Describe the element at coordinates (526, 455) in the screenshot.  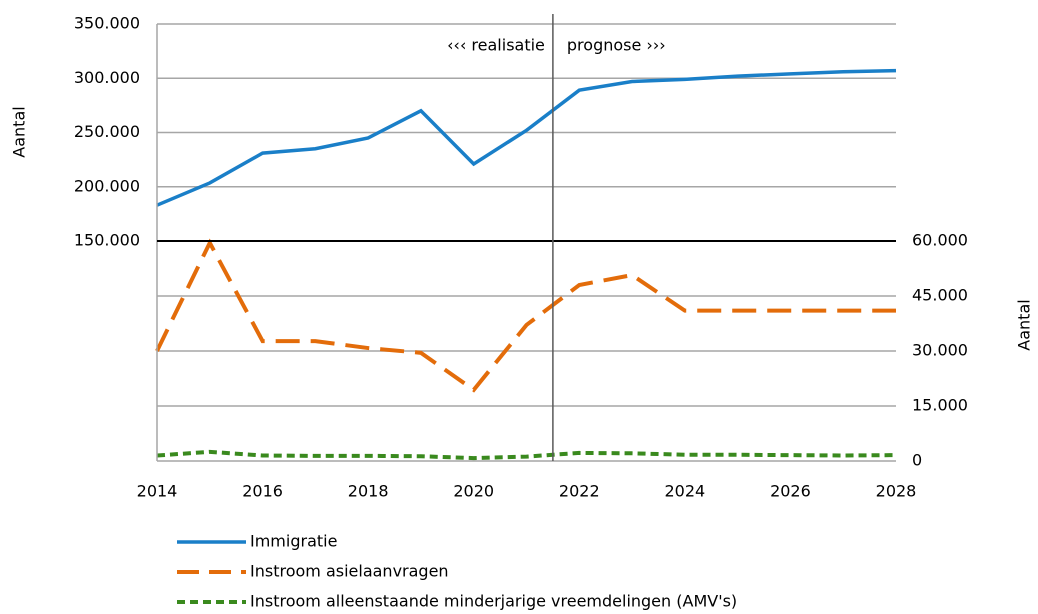
I see `data-line` at that location.